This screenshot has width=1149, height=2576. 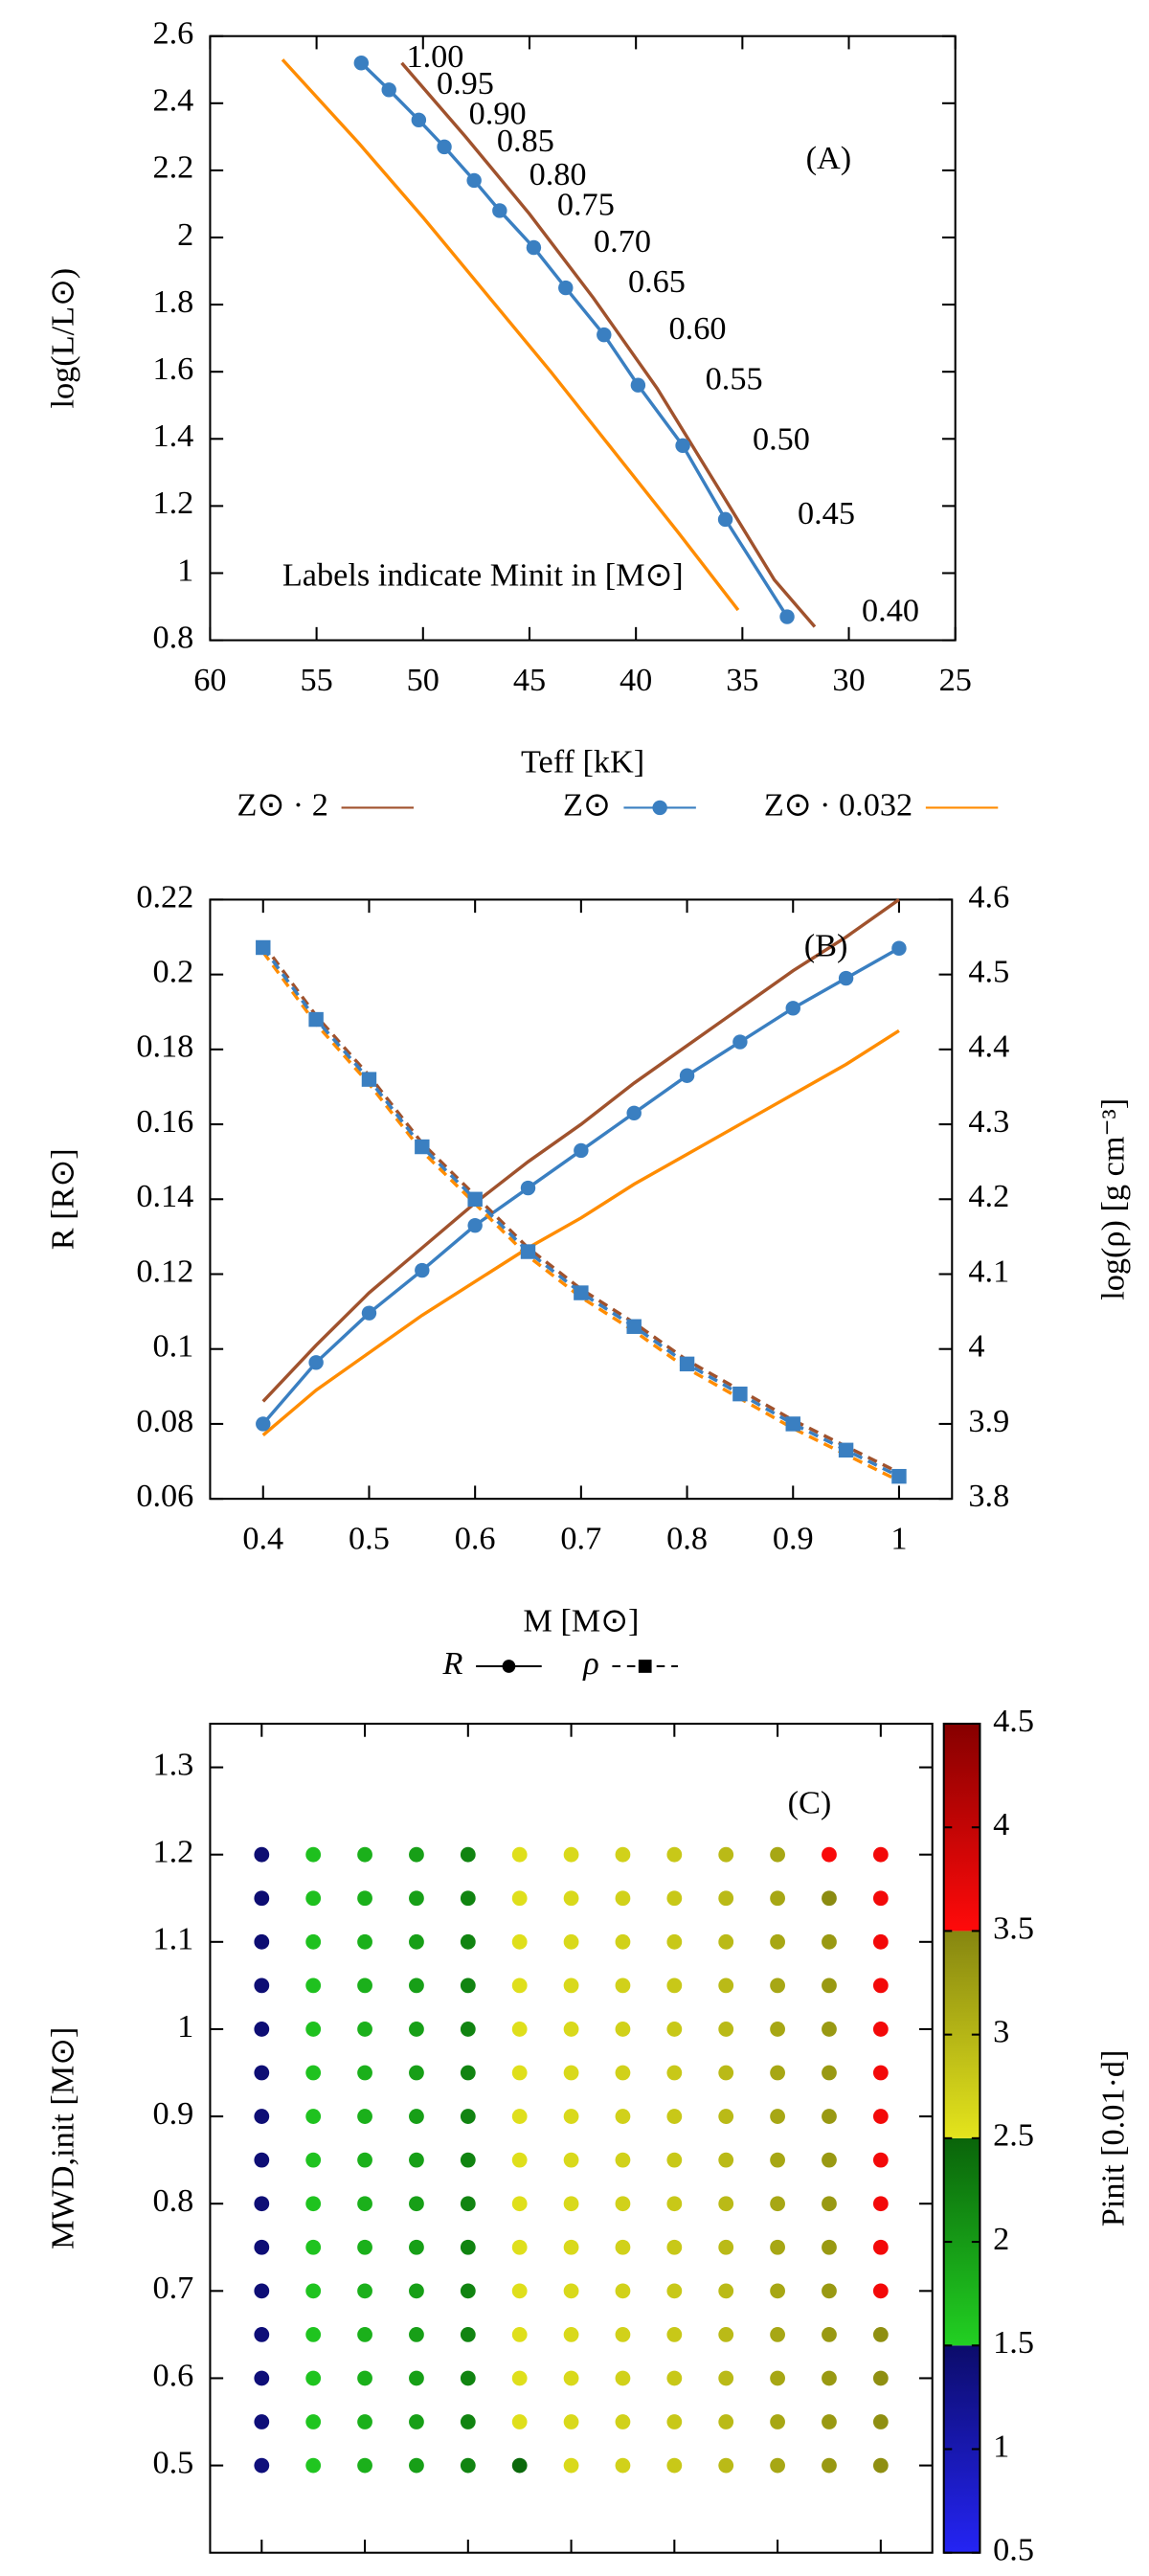 I want to click on y-tick-label: 1, so click(x=185, y=570).